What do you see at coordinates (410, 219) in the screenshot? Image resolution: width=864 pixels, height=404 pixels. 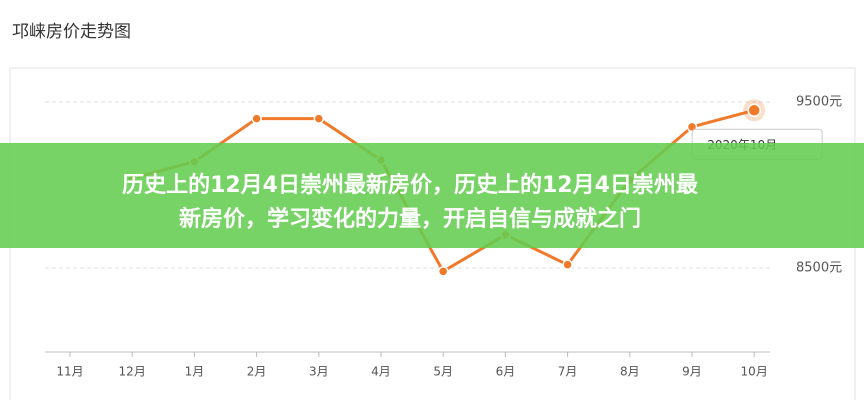 I see `banner-line: 新房价，学习变化的力量，开启自信与成就之门` at bounding box center [410, 219].